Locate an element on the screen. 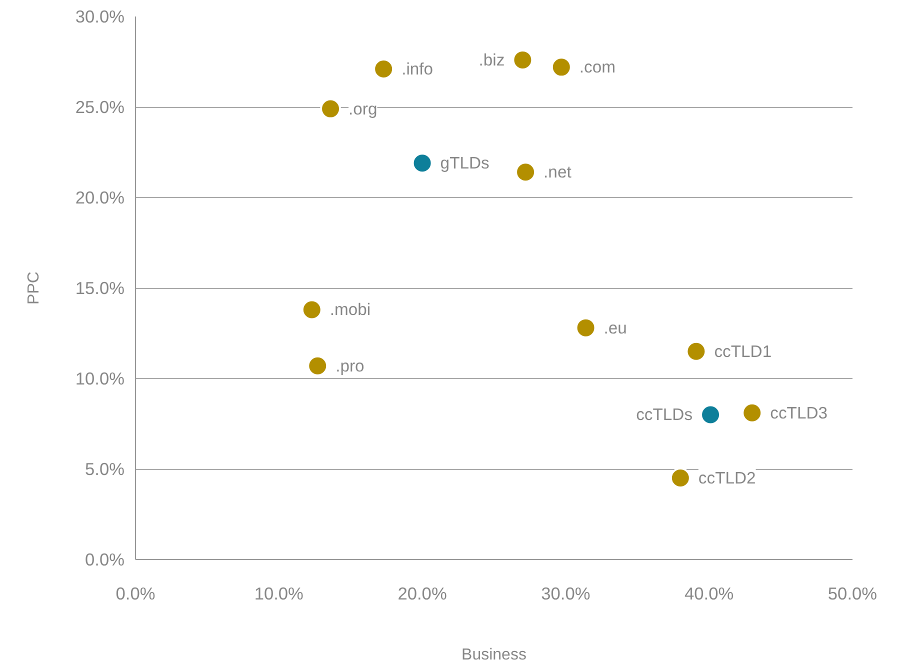 The image size is (897, 666). annotation: ccTLD2 is located at coordinates (727, 478).